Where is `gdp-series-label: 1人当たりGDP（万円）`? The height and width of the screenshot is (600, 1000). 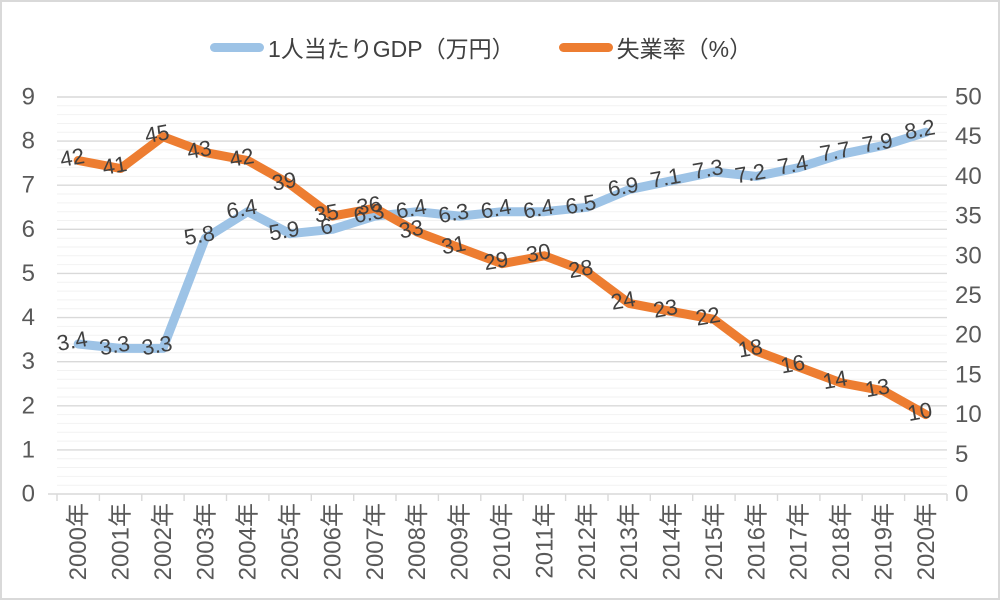 gdp-series-label: 1人当たりGDP（万円） is located at coordinates (391, 49).